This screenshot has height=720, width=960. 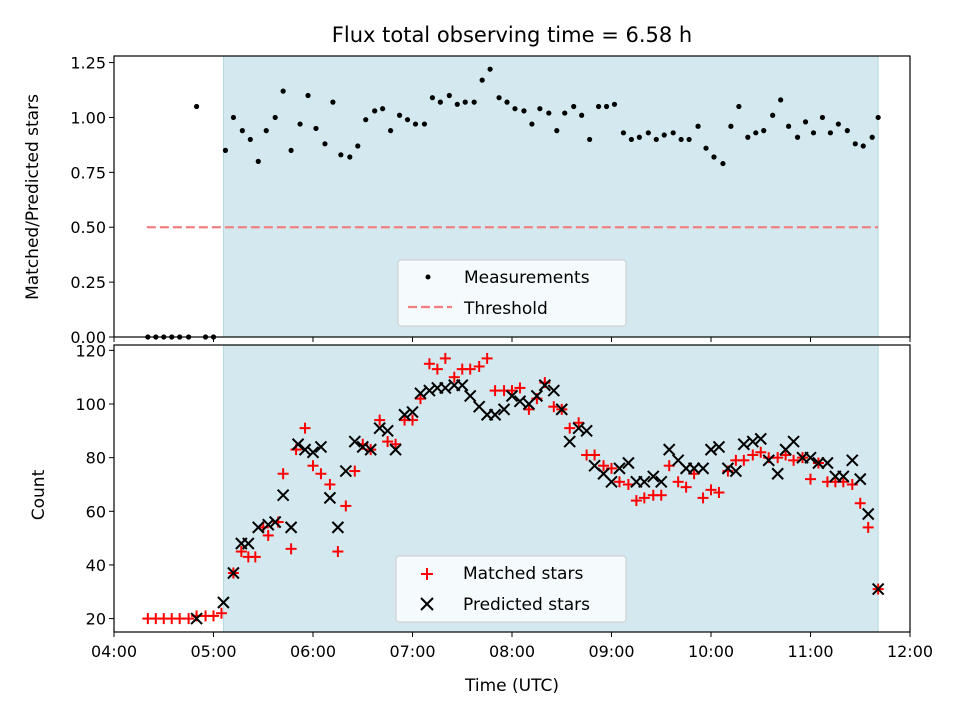 I want to click on bottom-ytick-label: 100, so click(x=90, y=404).